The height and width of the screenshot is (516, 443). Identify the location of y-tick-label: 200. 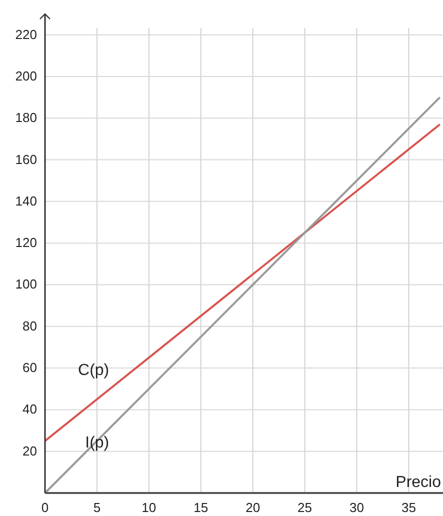
(26, 76).